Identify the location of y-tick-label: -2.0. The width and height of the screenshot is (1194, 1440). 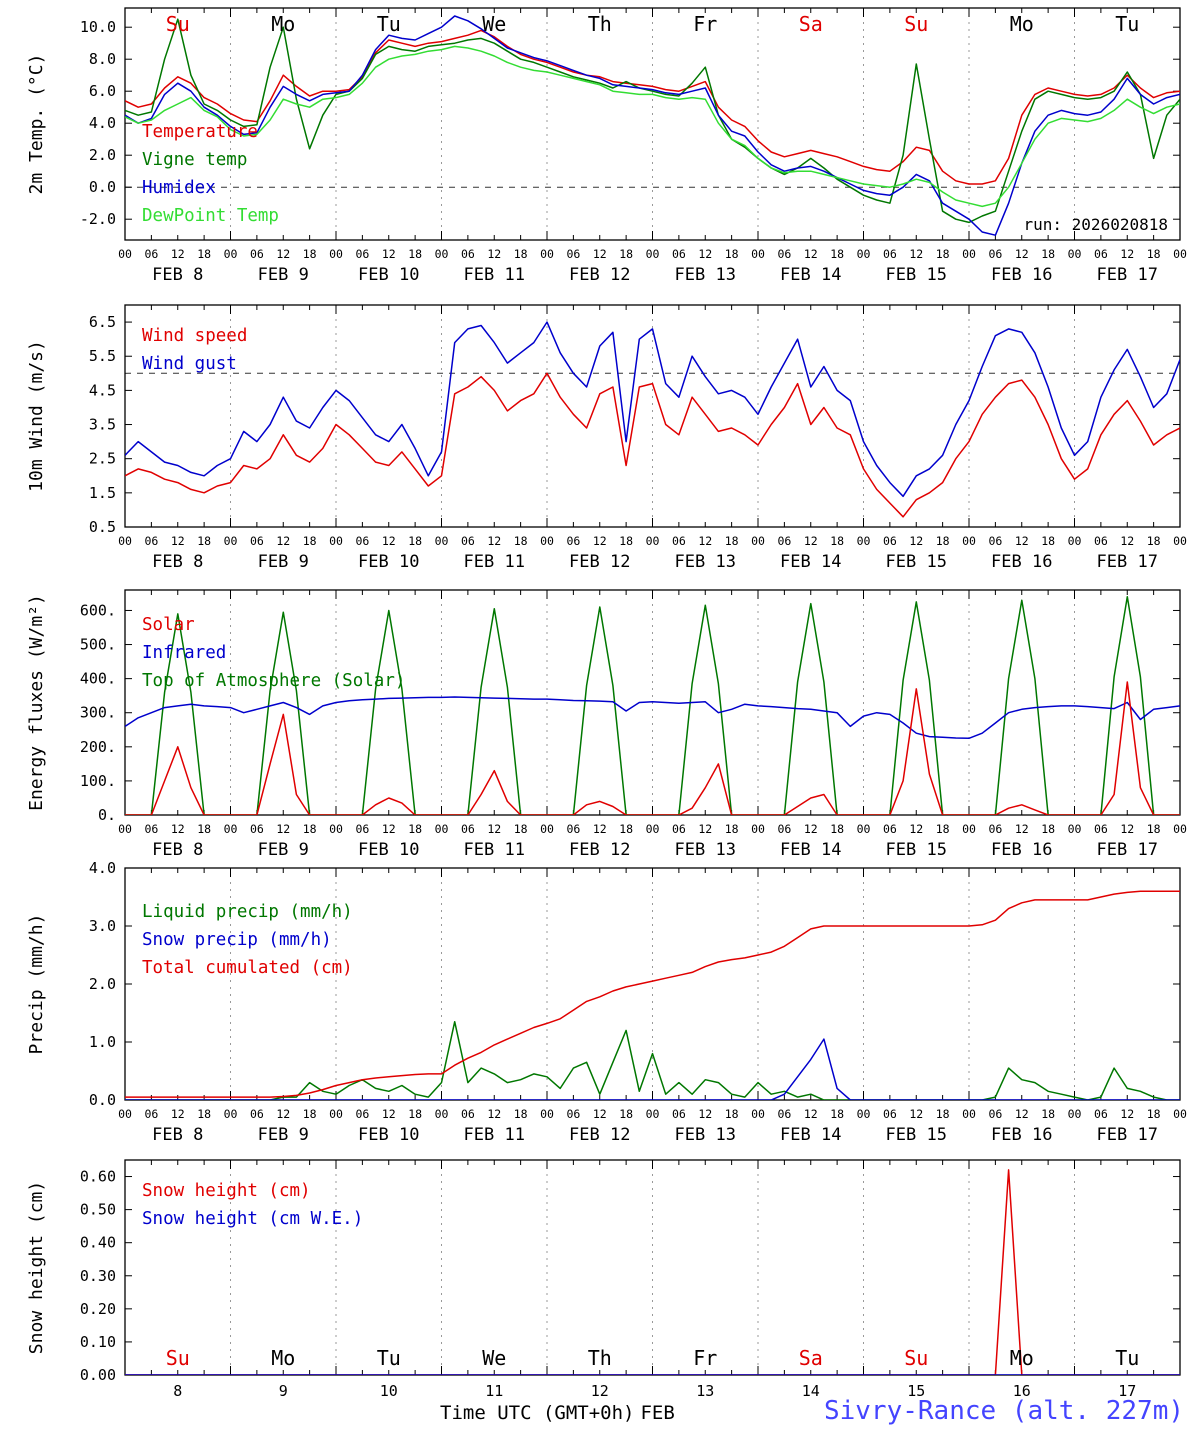
(98, 219).